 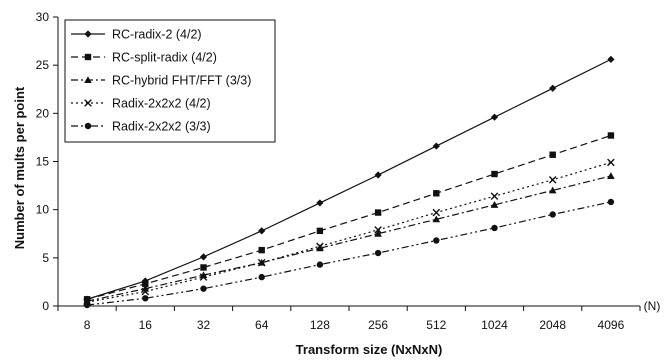 What do you see at coordinates (652, 306) in the screenshot?
I see `x-unit-label: (N)` at bounding box center [652, 306].